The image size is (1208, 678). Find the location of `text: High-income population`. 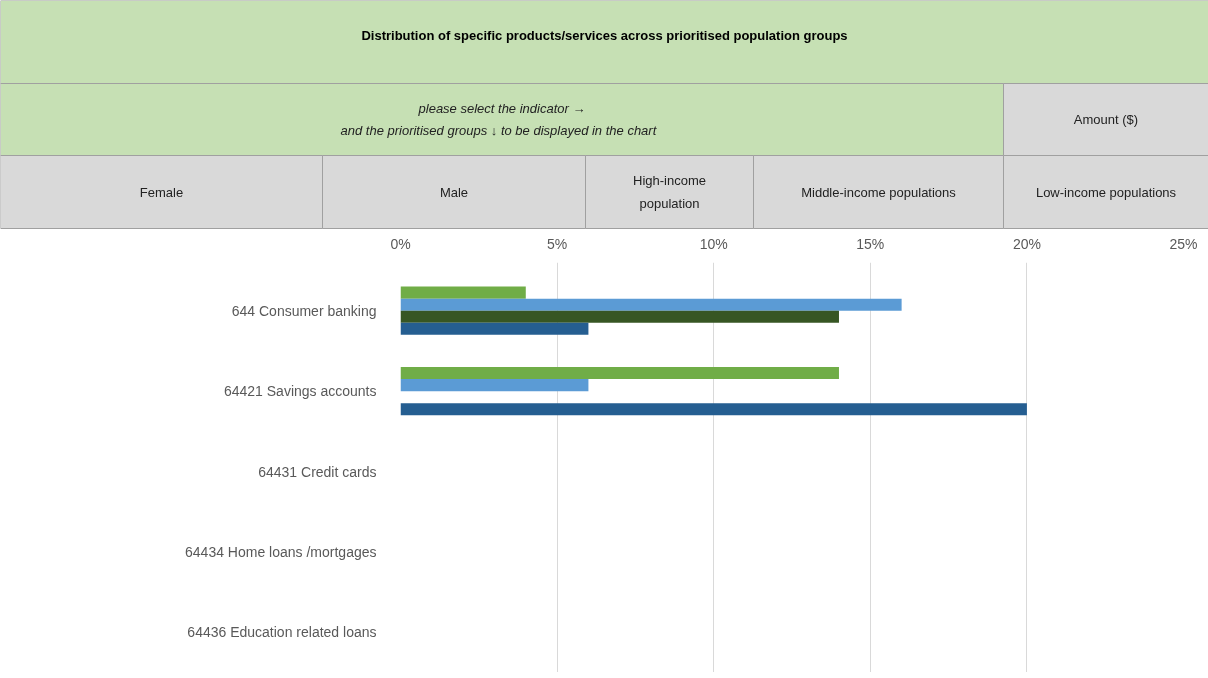

text: High-income population is located at coordinates (669, 192).